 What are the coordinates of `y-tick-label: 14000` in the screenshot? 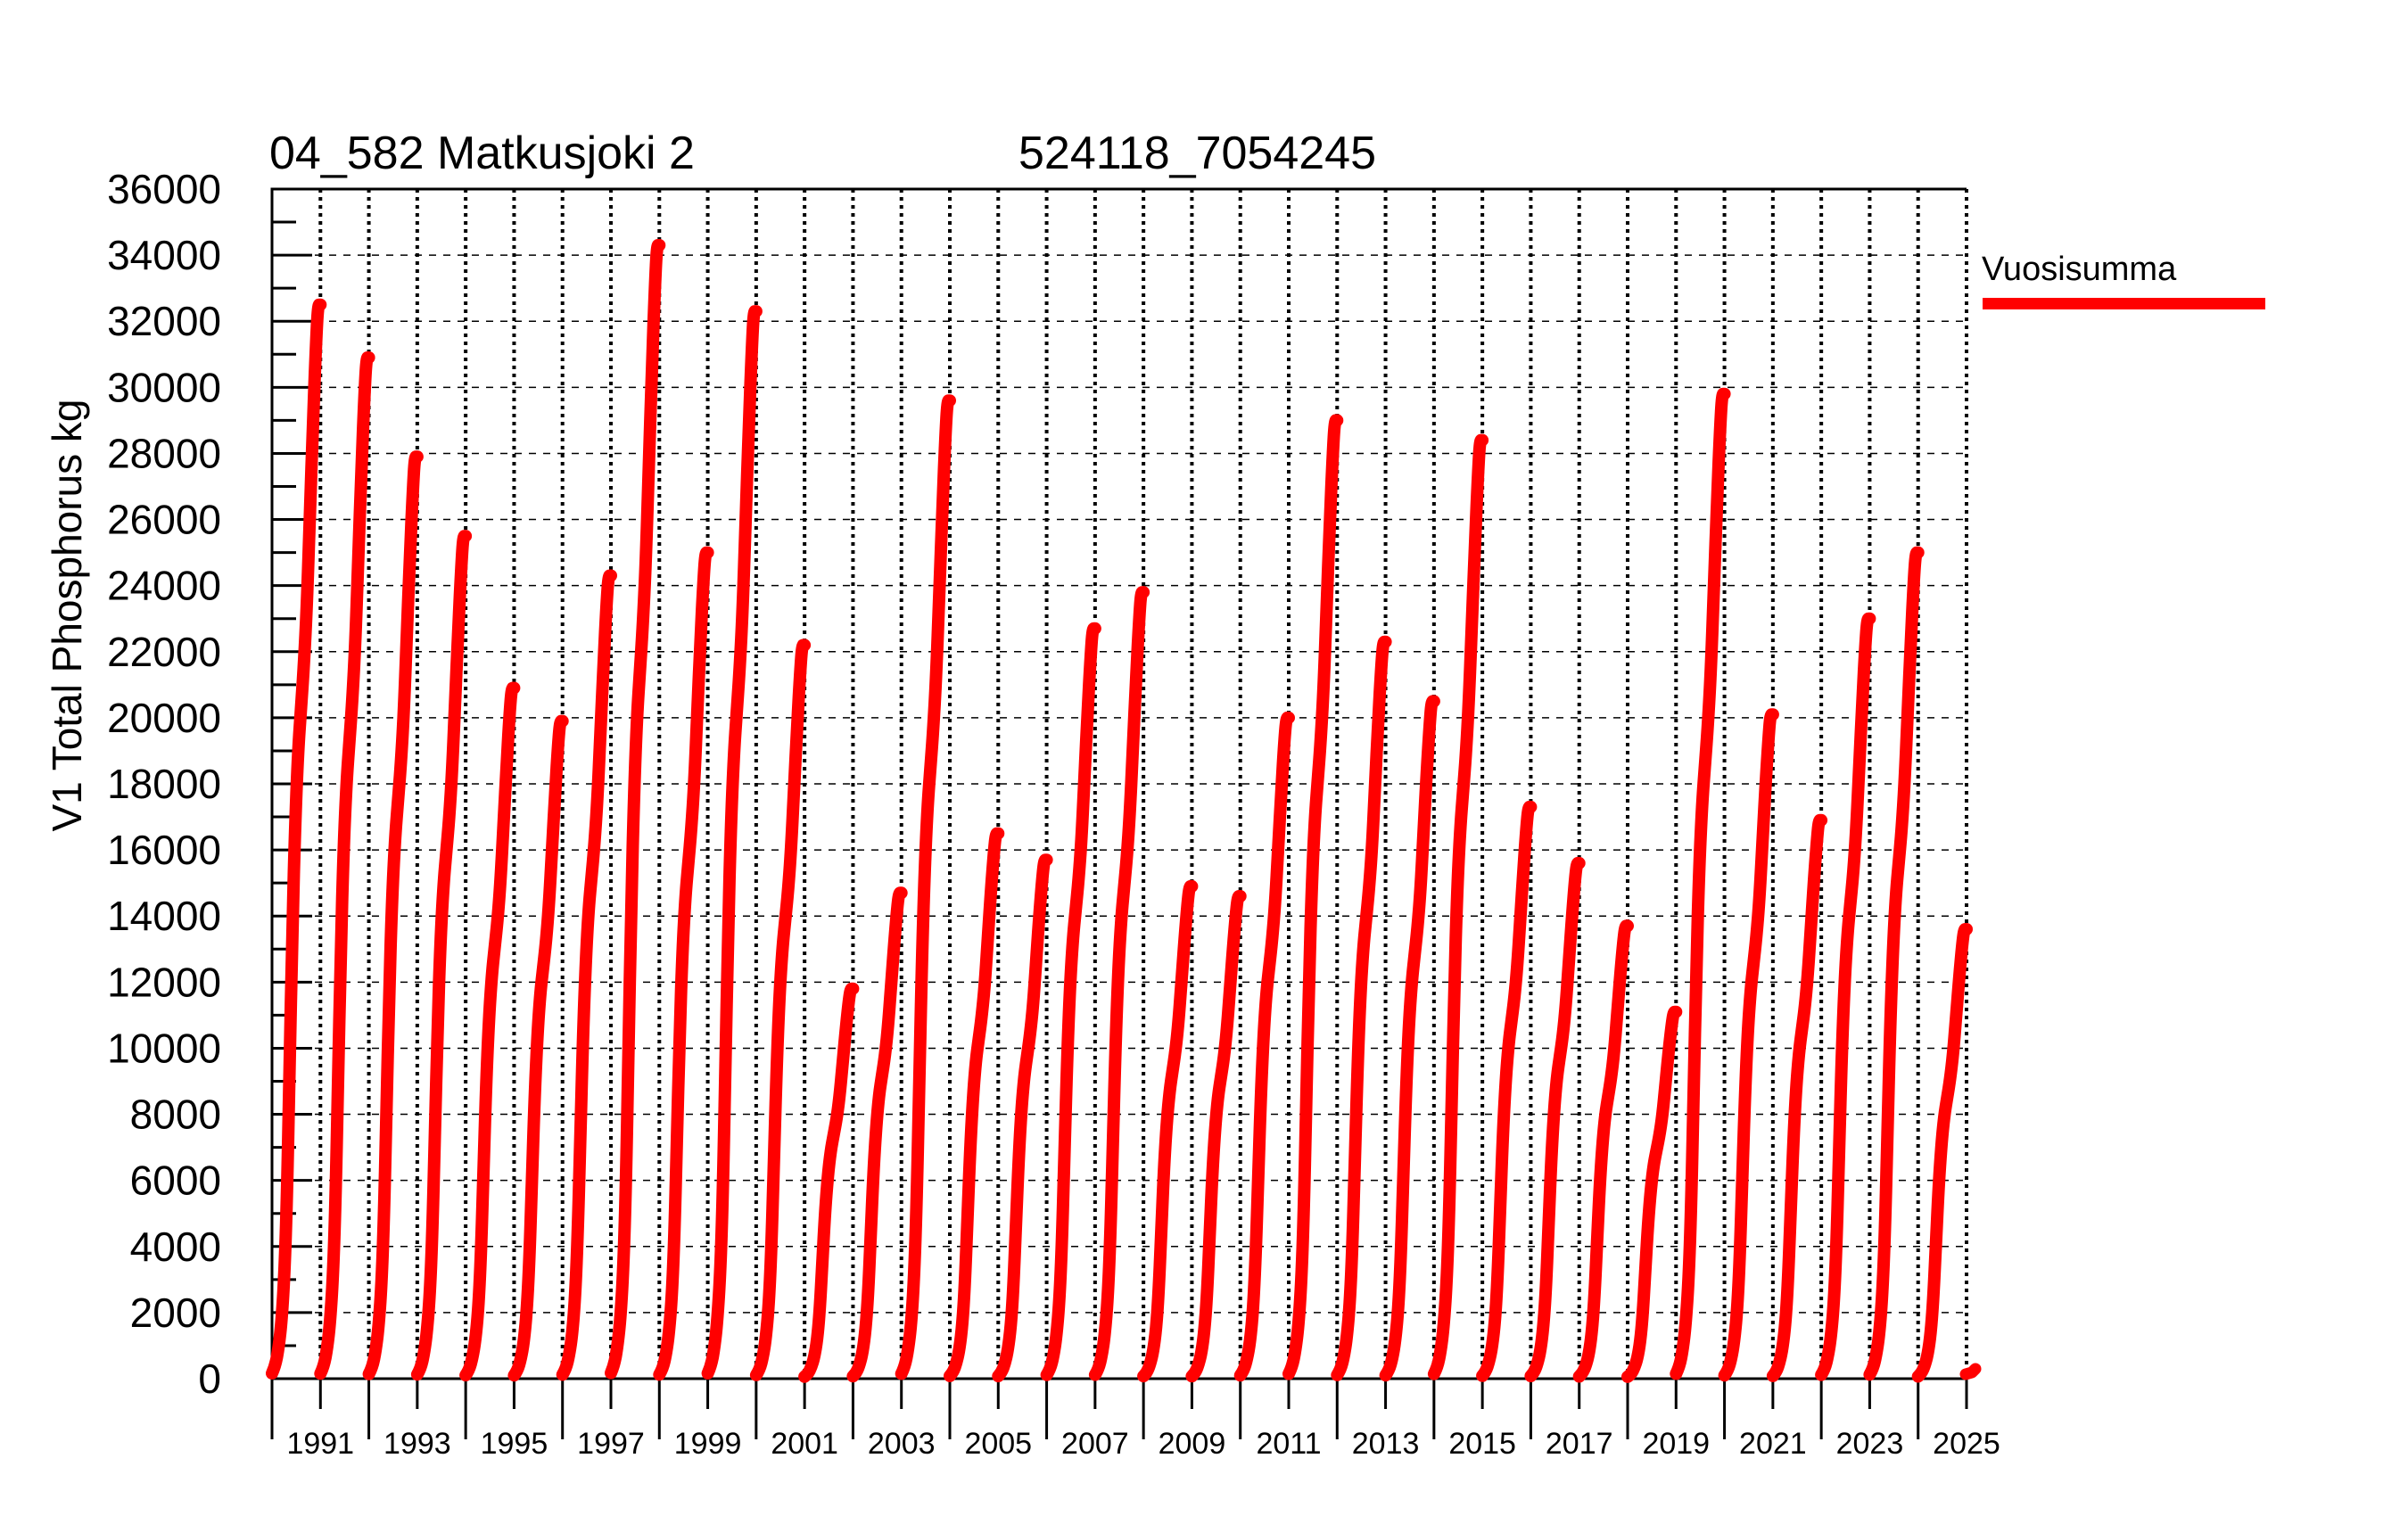 It's located at (164, 916).